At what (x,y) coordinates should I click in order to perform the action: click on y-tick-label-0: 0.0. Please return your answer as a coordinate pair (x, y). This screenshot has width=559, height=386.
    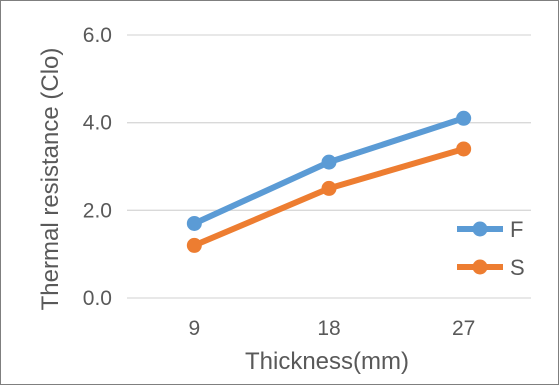
    Looking at the image, I should click on (97, 298).